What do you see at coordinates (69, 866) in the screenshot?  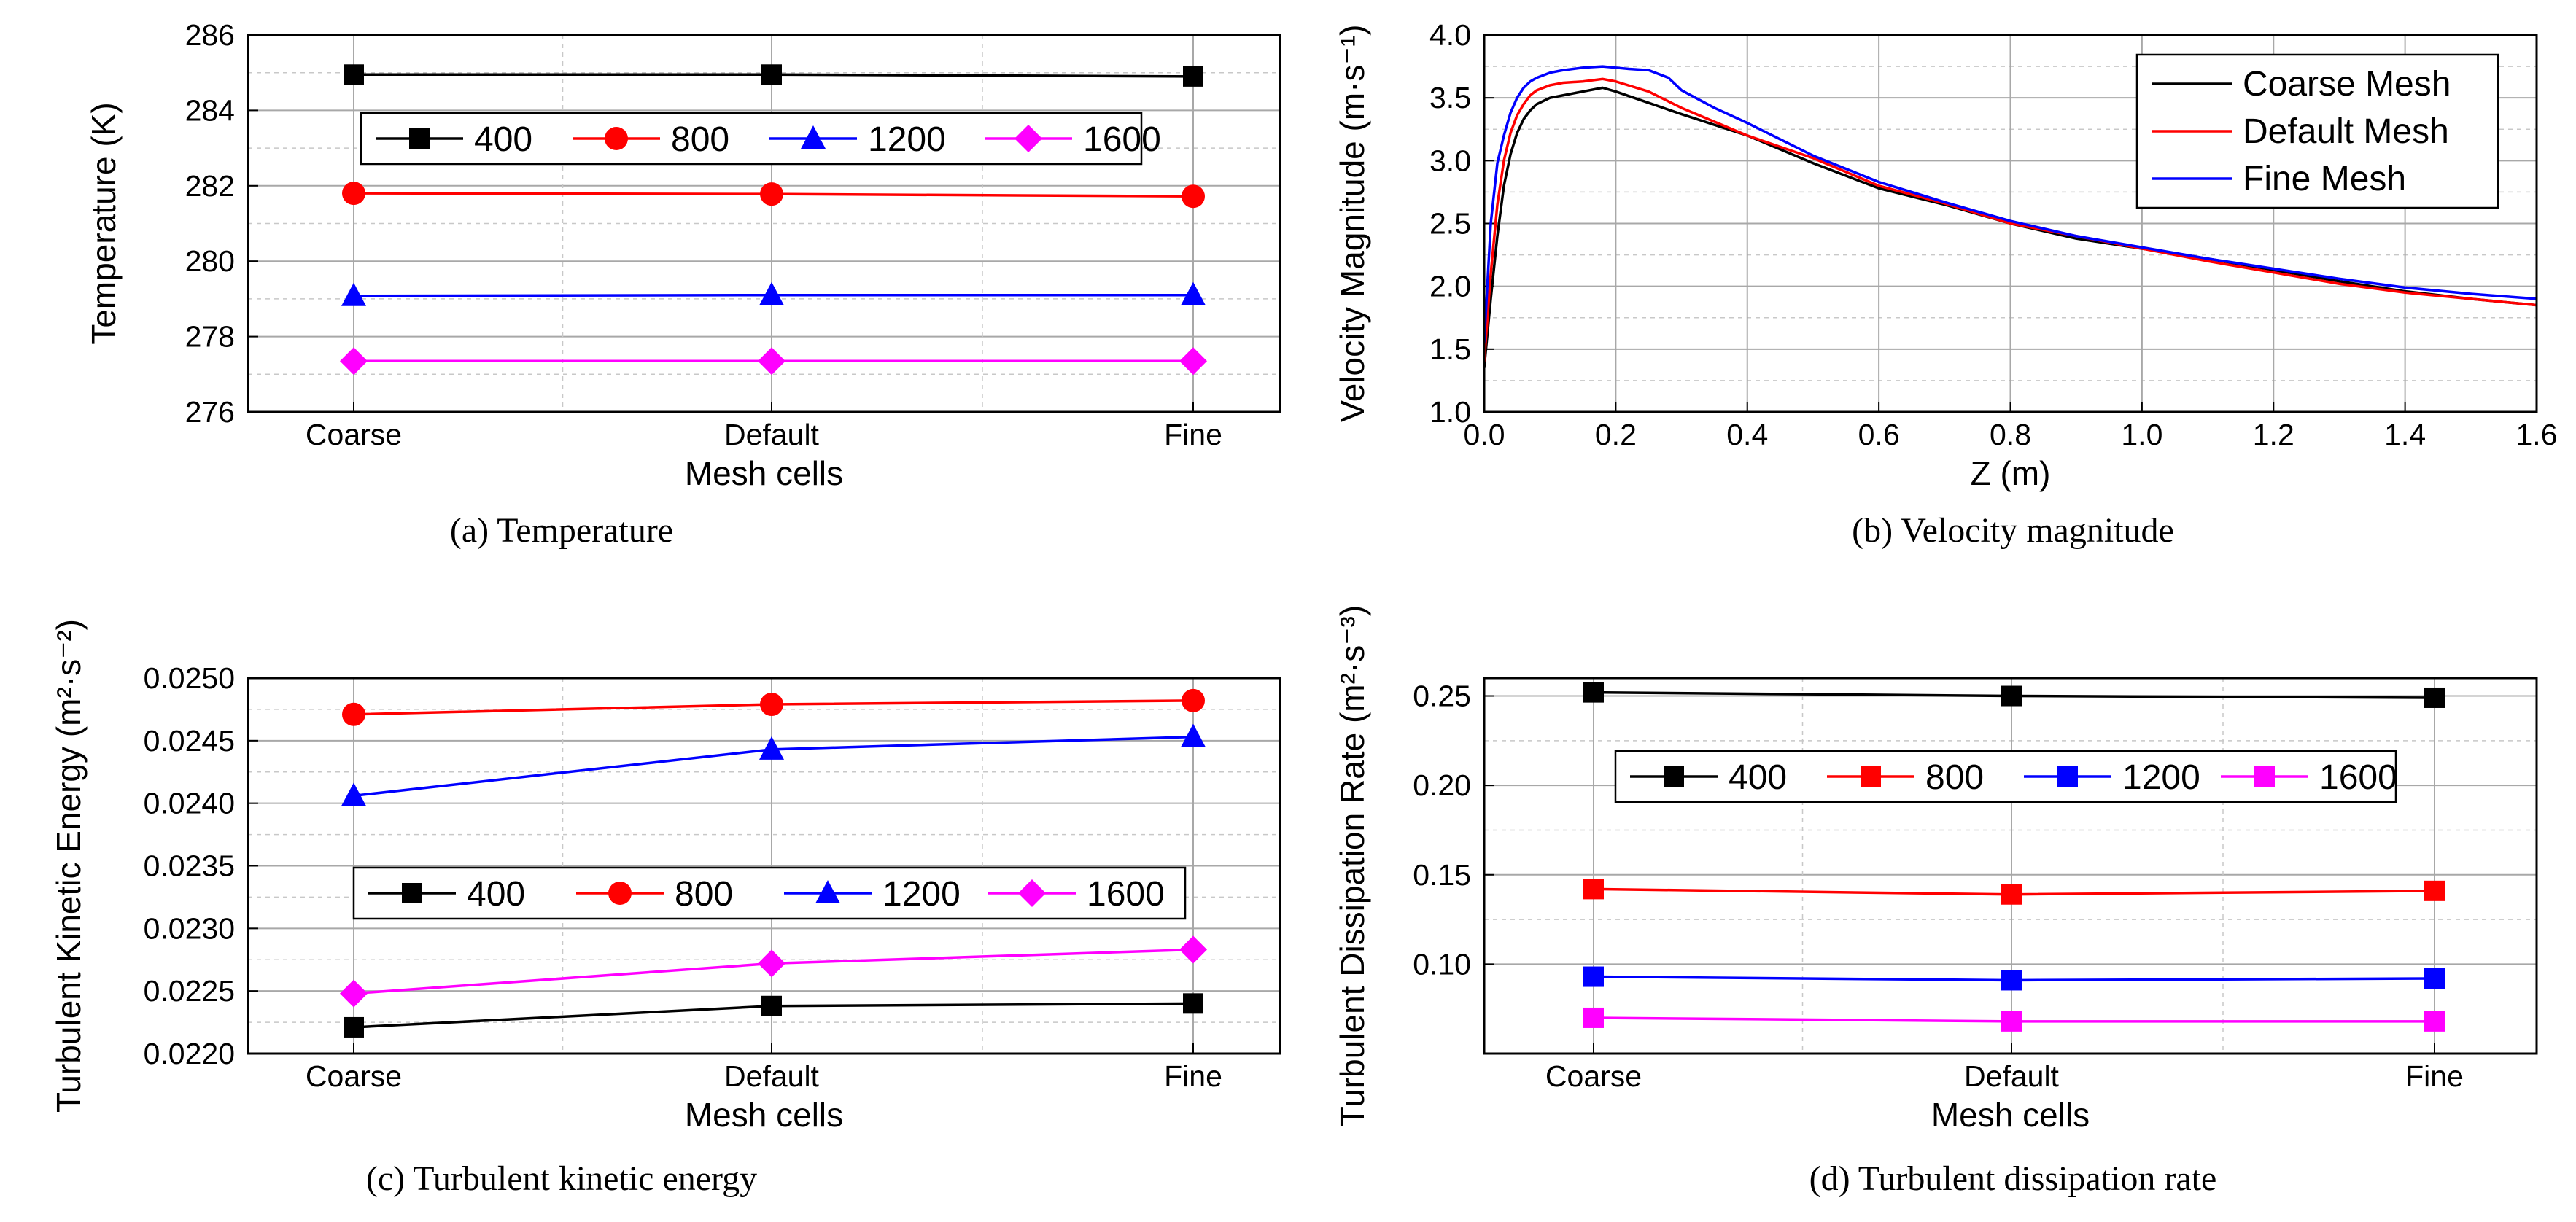 I see `y-axis-title: Turbulent Kinetic Energy (m²·s⁻²)` at bounding box center [69, 866].